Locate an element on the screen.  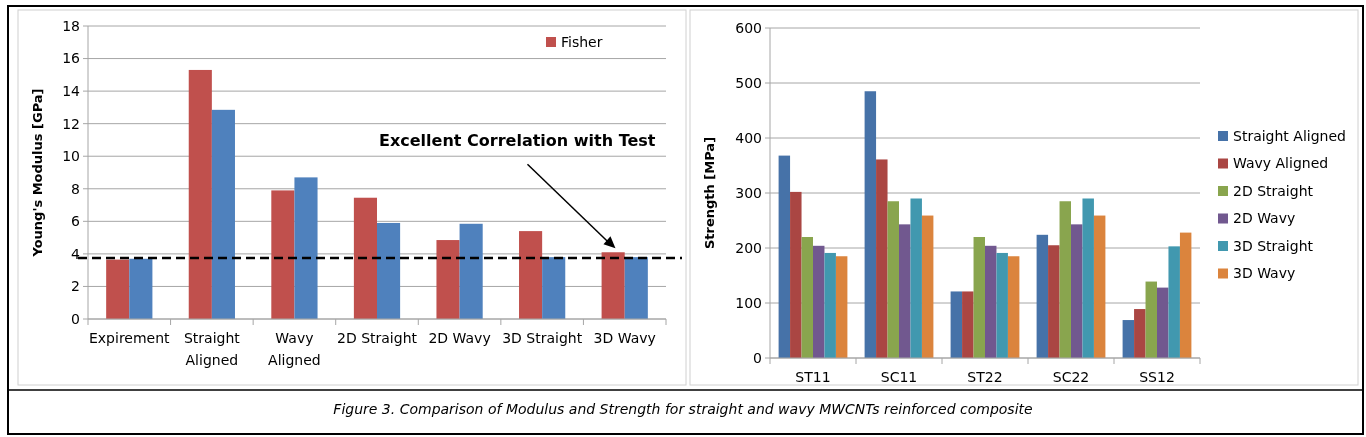
y-tick-label: 14 is located at coordinates (71, 91).